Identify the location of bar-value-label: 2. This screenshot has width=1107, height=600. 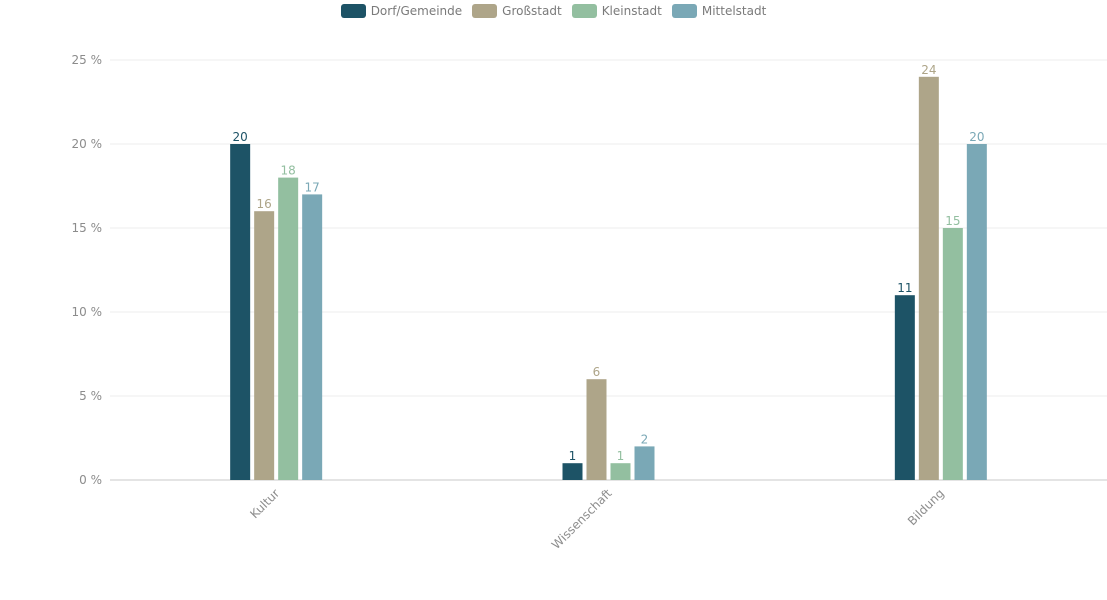
(645, 439).